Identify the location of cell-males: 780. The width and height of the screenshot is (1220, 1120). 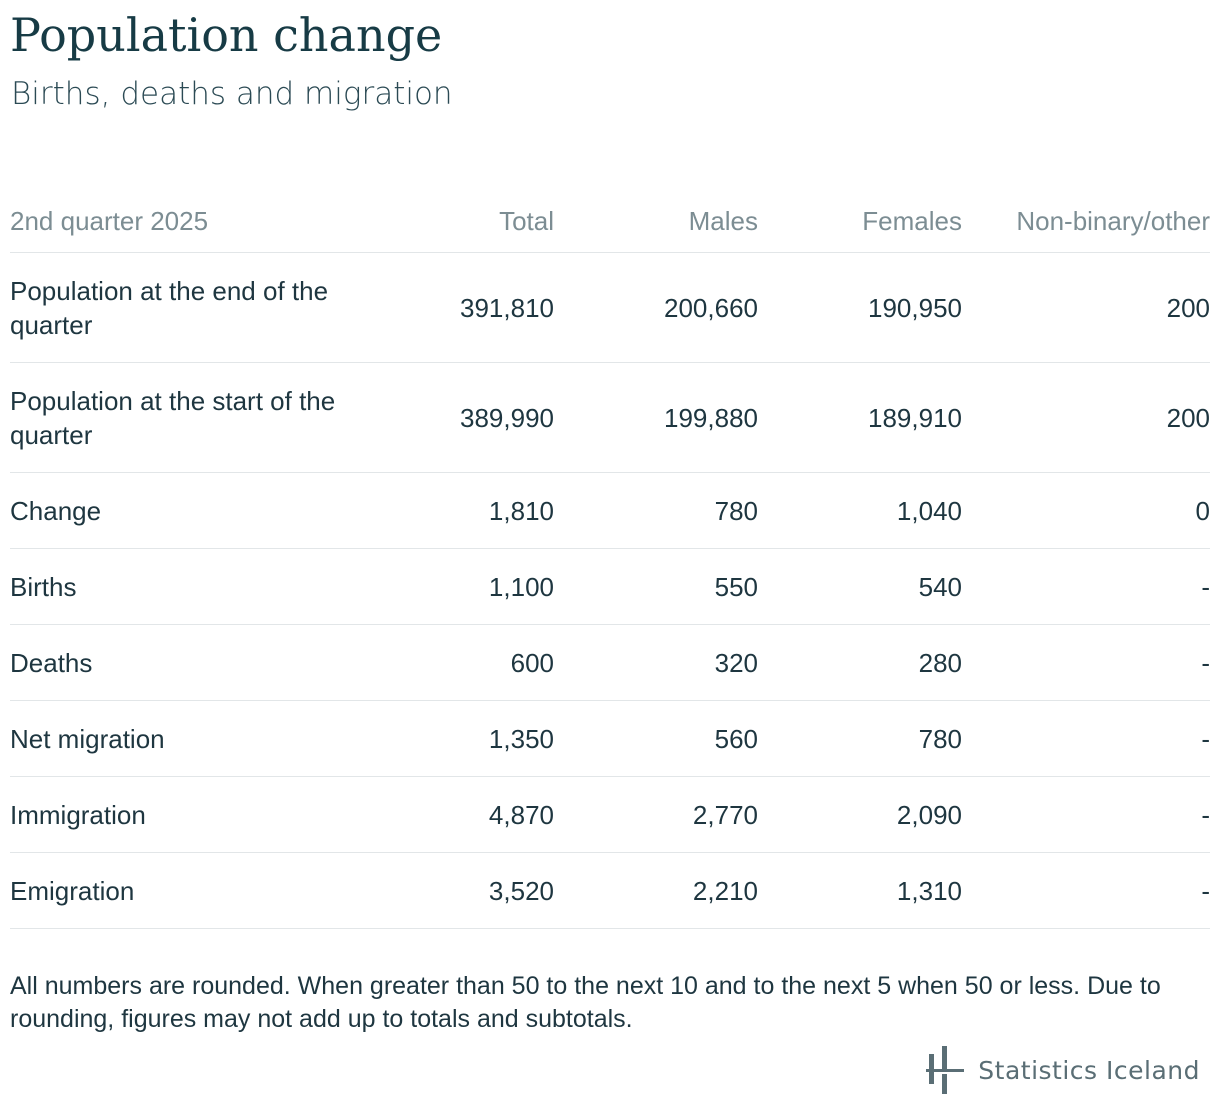
(656, 510).